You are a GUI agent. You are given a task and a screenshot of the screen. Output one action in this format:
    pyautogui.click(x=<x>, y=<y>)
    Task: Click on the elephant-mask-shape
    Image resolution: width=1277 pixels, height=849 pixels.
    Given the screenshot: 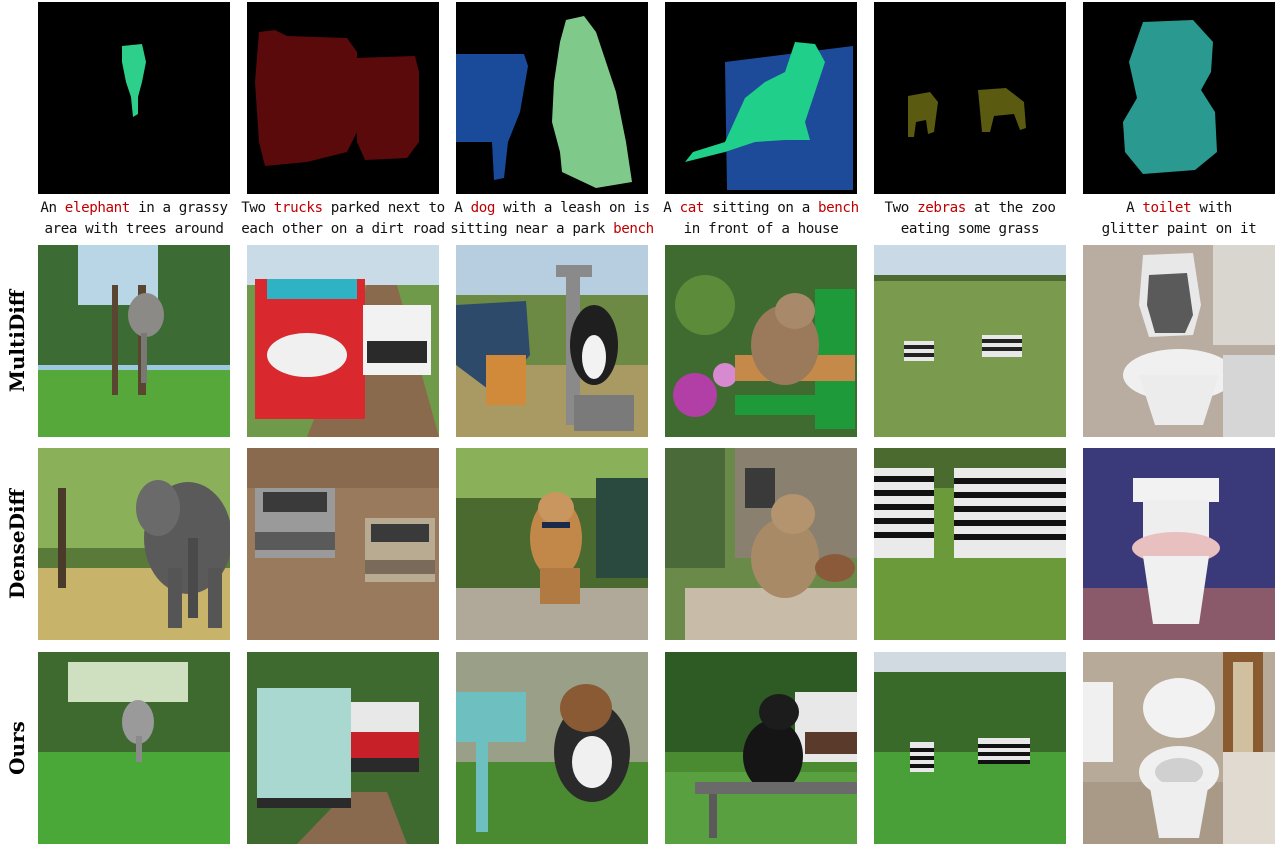 What is the action you would take?
    pyautogui.click(x=134, y=80)
    